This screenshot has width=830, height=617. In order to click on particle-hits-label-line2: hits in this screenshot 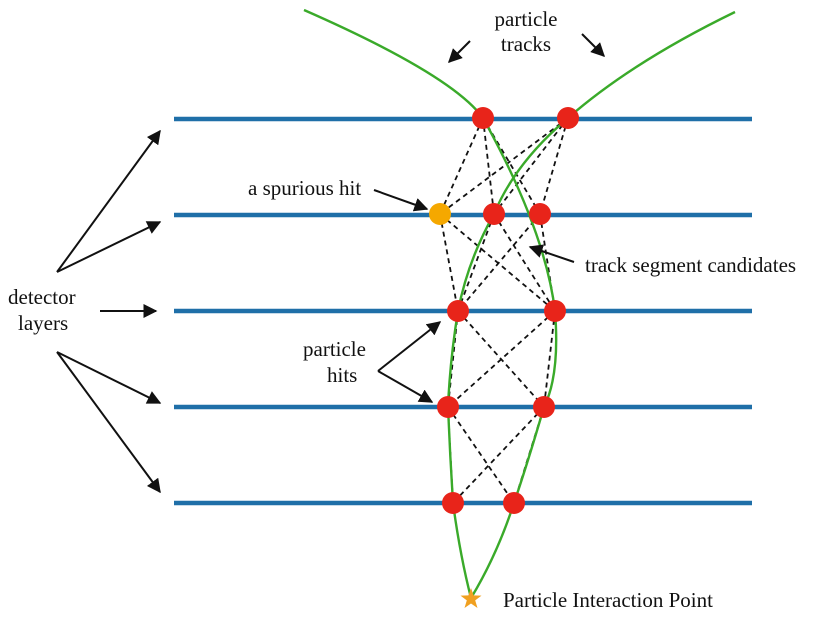, I will do `click(342, 375)`.